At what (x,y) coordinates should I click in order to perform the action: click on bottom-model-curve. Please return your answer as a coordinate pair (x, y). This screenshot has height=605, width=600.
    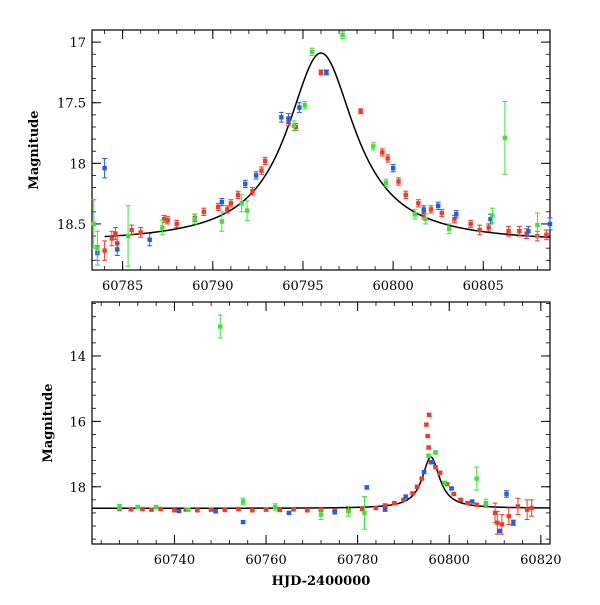
    Looking at the image, I should click on (321, 483).